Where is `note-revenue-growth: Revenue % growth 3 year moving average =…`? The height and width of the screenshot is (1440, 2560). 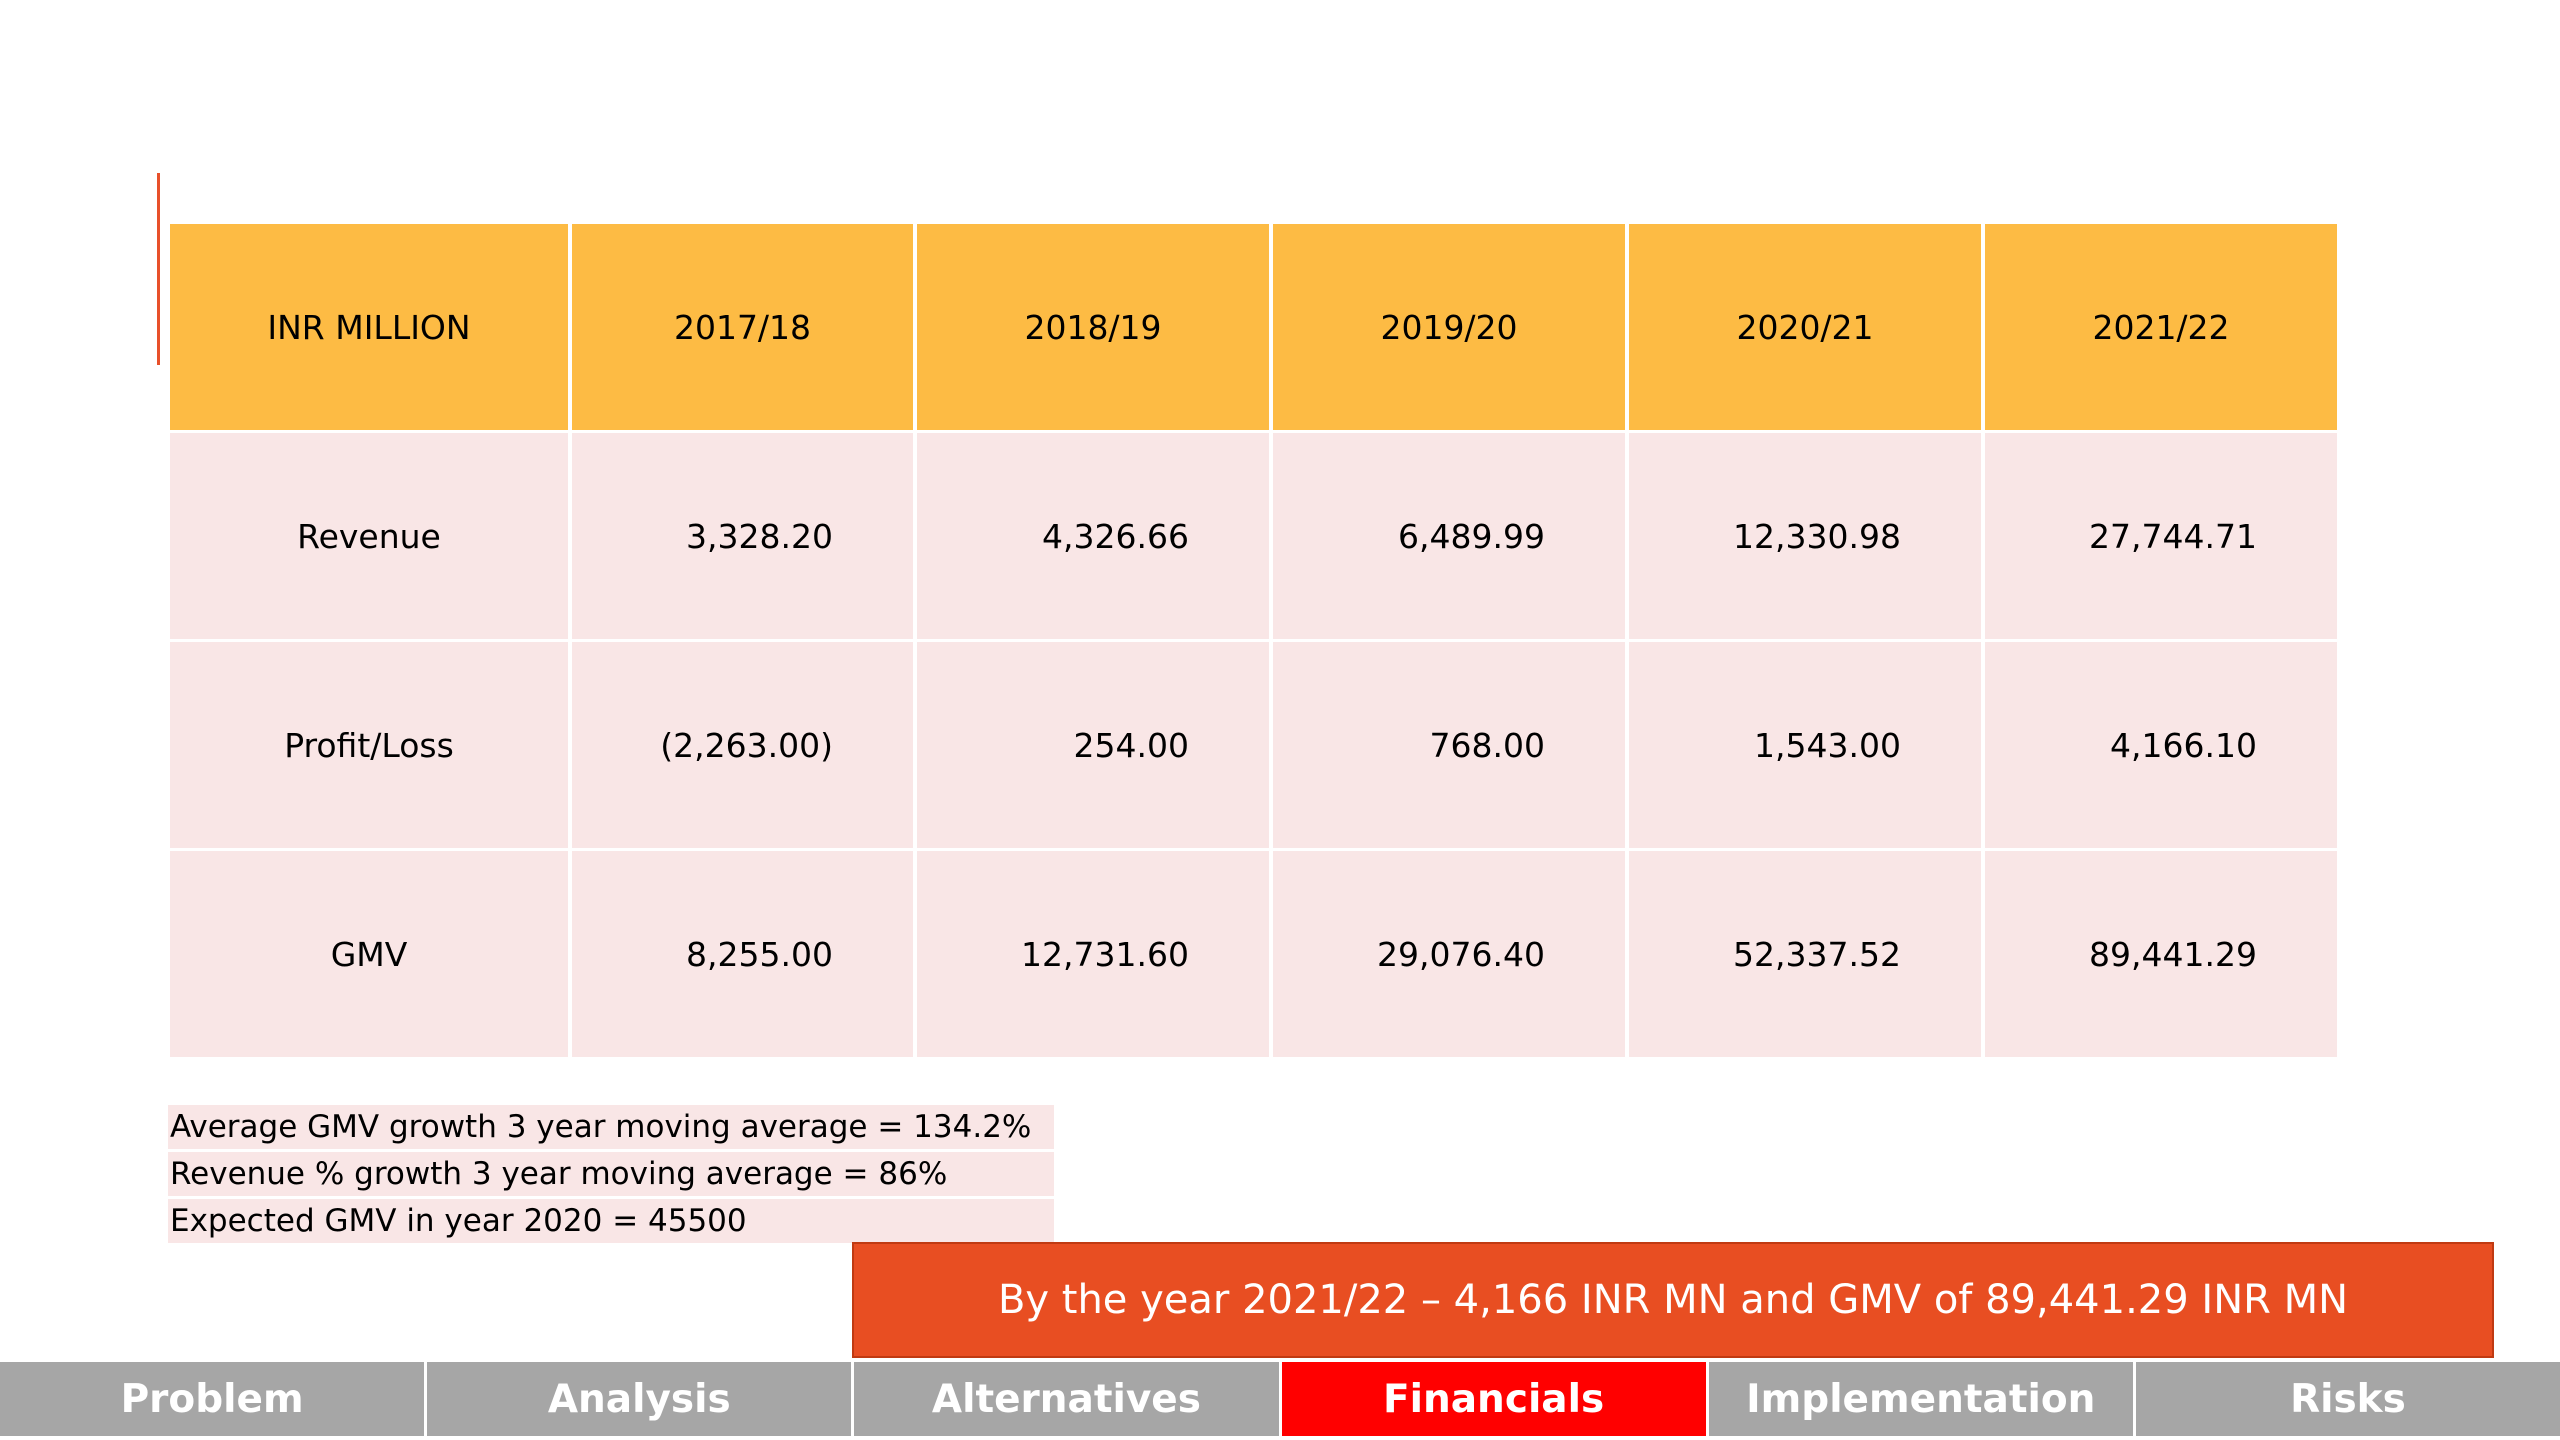 note-revenue-growth: Revenue % growth 3 year moving average =… is located at coordinates (611, 1174).